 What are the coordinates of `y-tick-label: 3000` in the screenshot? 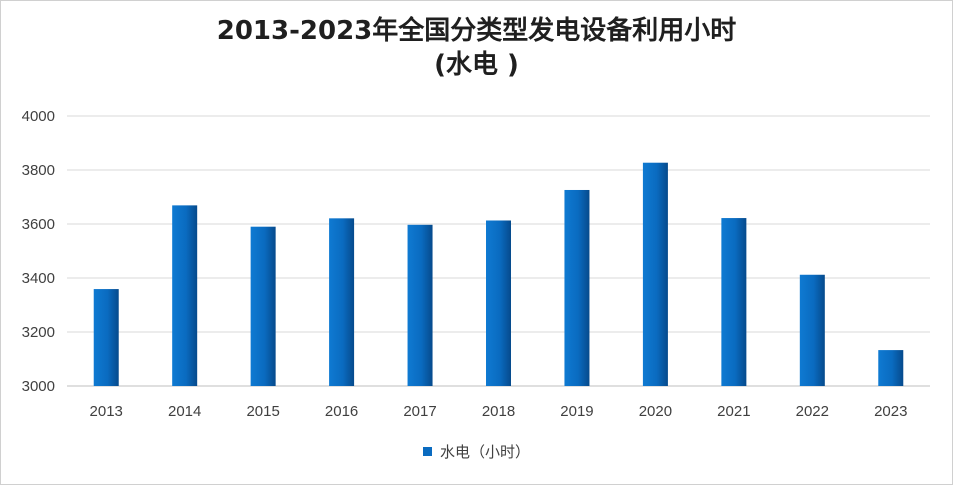 It's located at (38, 386).